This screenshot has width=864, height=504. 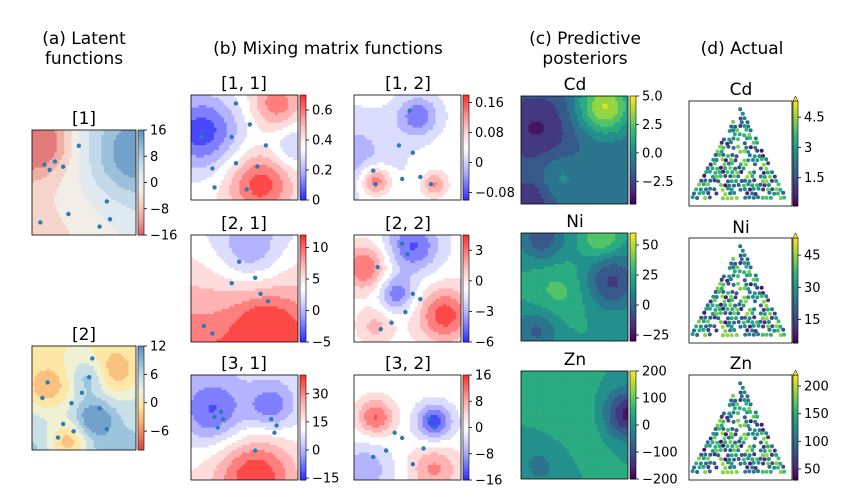 What do you see at coordinates (141, 348) in the screenshot?
I see `colorbar-segment` at bounding box center [141, 348].